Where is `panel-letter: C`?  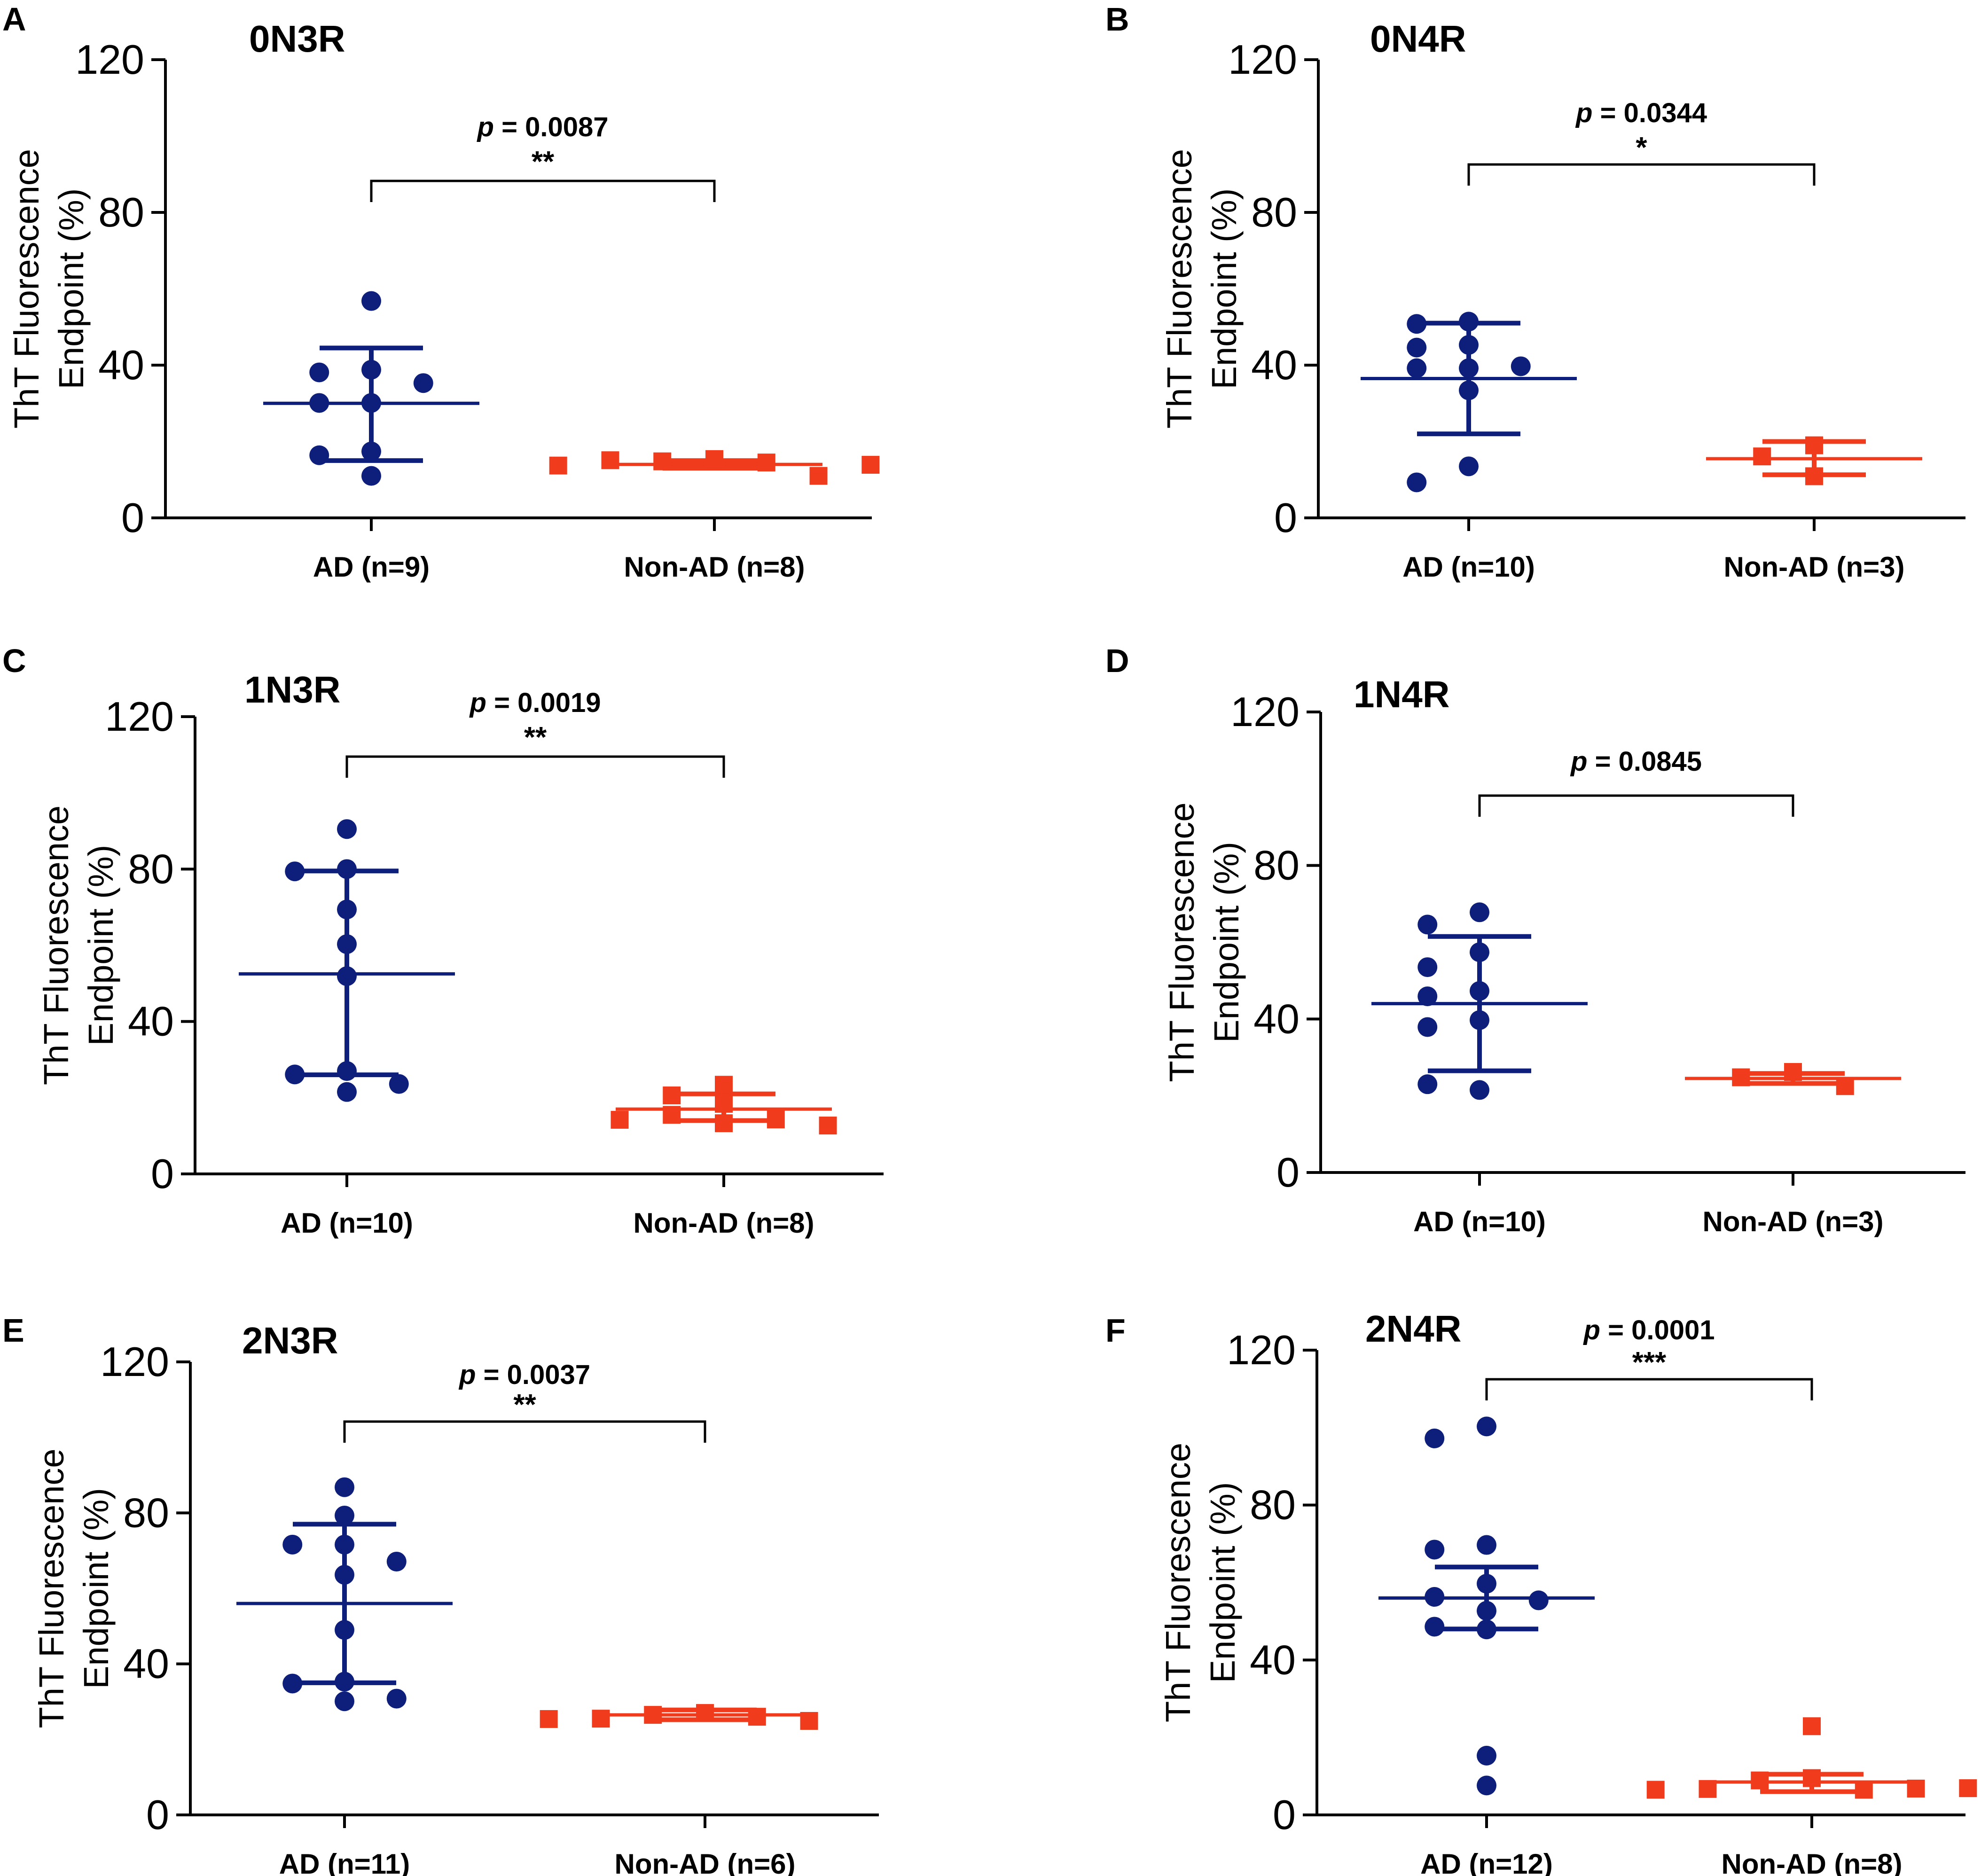
panel-letter: C is located at coordinates (14, 661).